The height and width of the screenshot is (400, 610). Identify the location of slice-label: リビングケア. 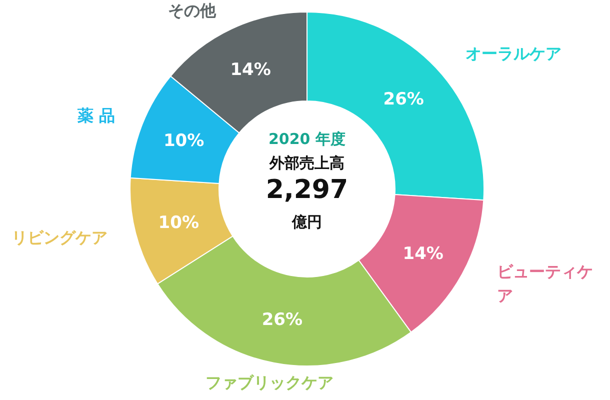
(59, 237).